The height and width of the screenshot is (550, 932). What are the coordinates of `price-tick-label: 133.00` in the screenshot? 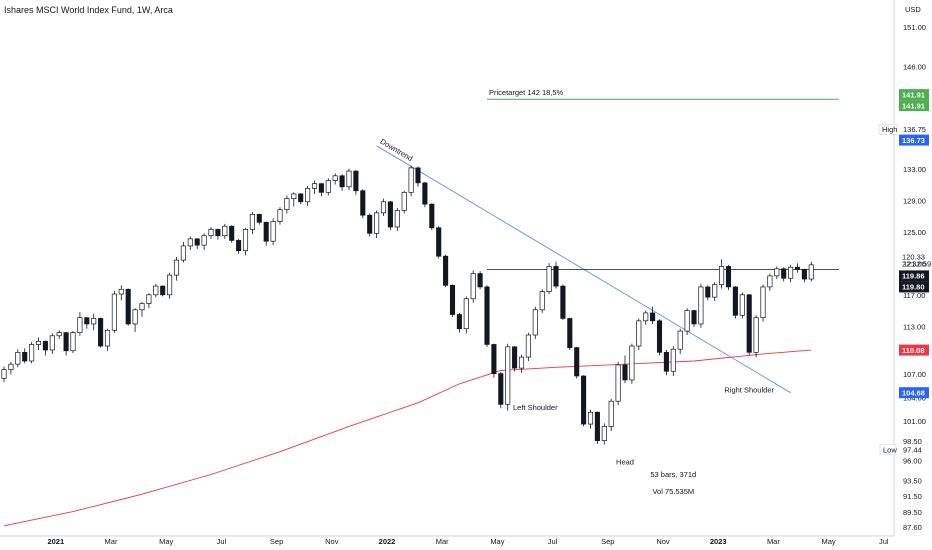 It's located at (914, 169).